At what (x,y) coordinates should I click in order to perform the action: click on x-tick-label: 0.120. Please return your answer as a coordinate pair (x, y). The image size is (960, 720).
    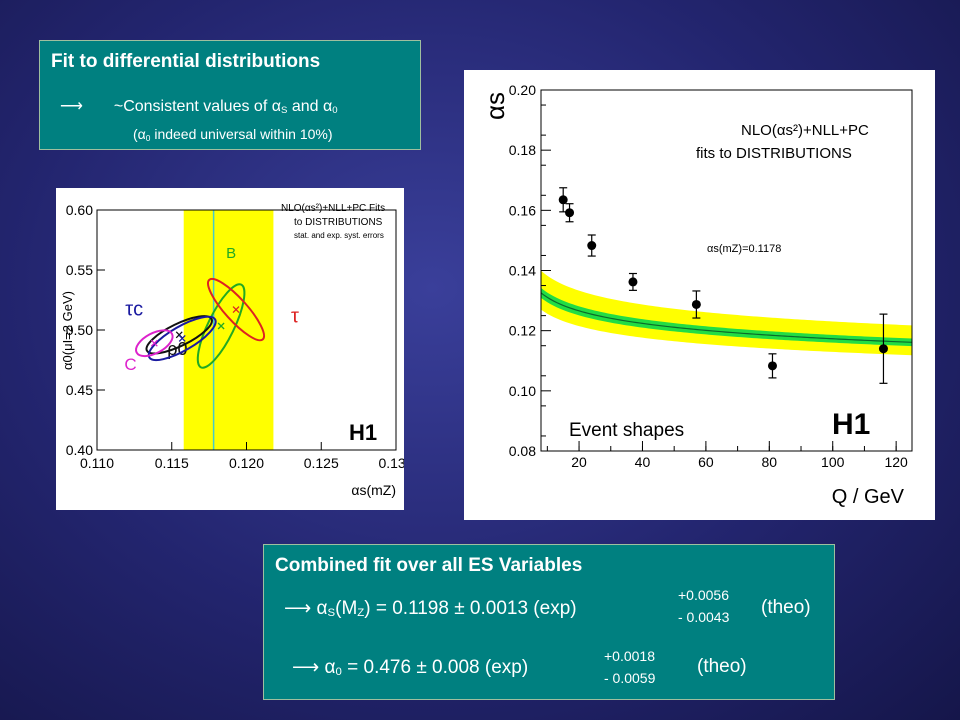
    Looking at the image, I should click on (246, 463).